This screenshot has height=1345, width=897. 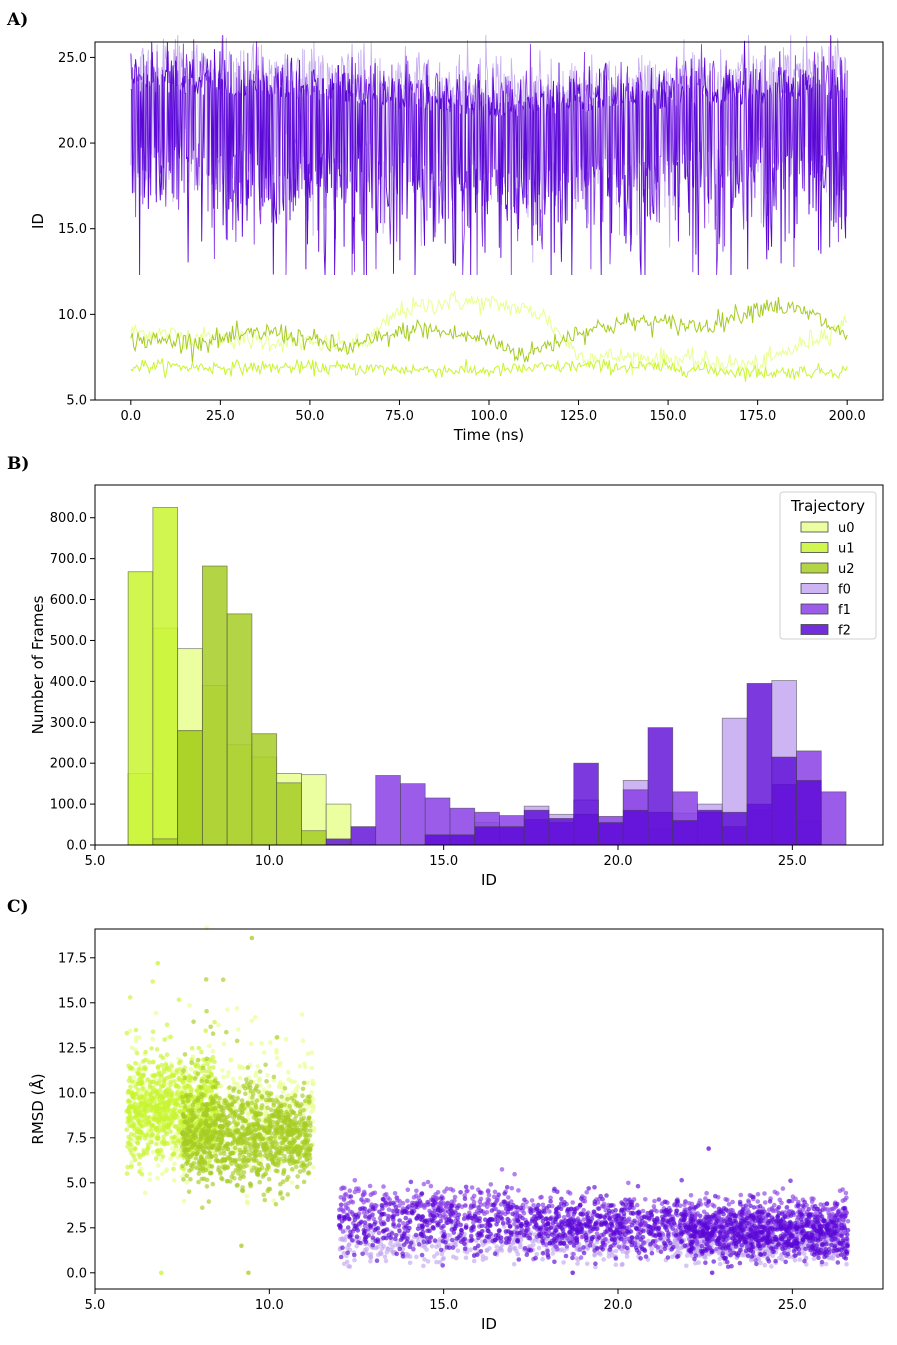 What do you see at coordinates (314, 838) in the screenshot?
I see `hist-bar-u2` at bounding box center [314, 838].